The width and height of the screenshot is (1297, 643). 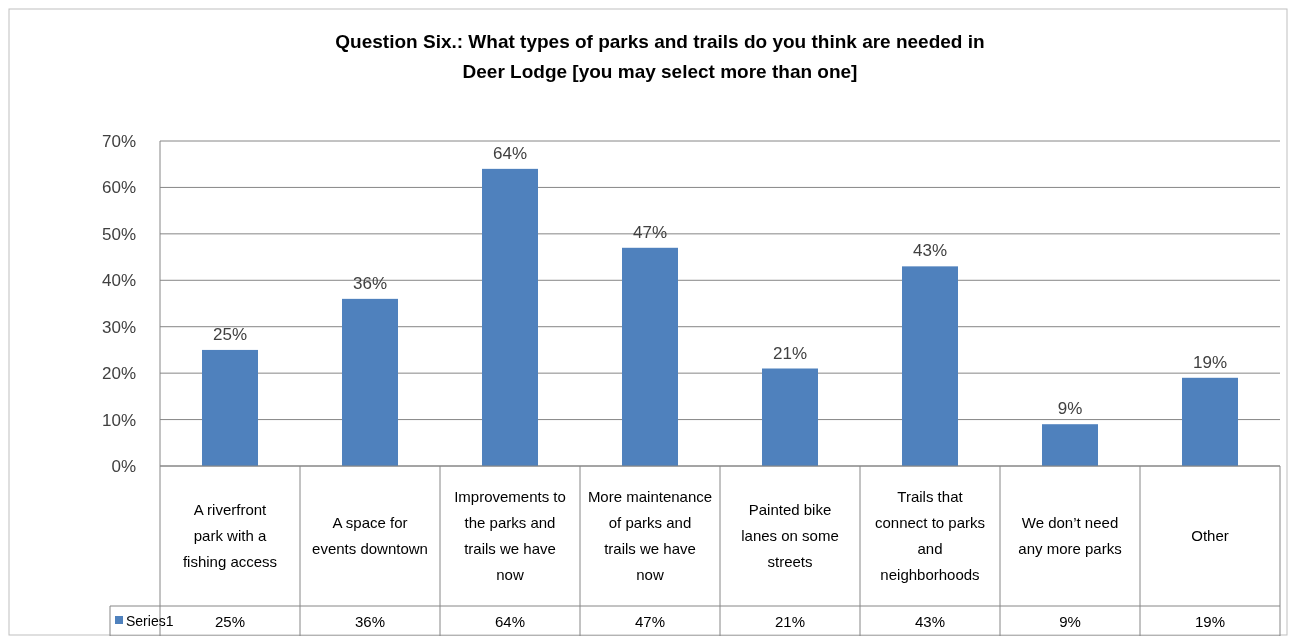 I want to click on y-tick-label: 60%, so click(x=118, y=188).